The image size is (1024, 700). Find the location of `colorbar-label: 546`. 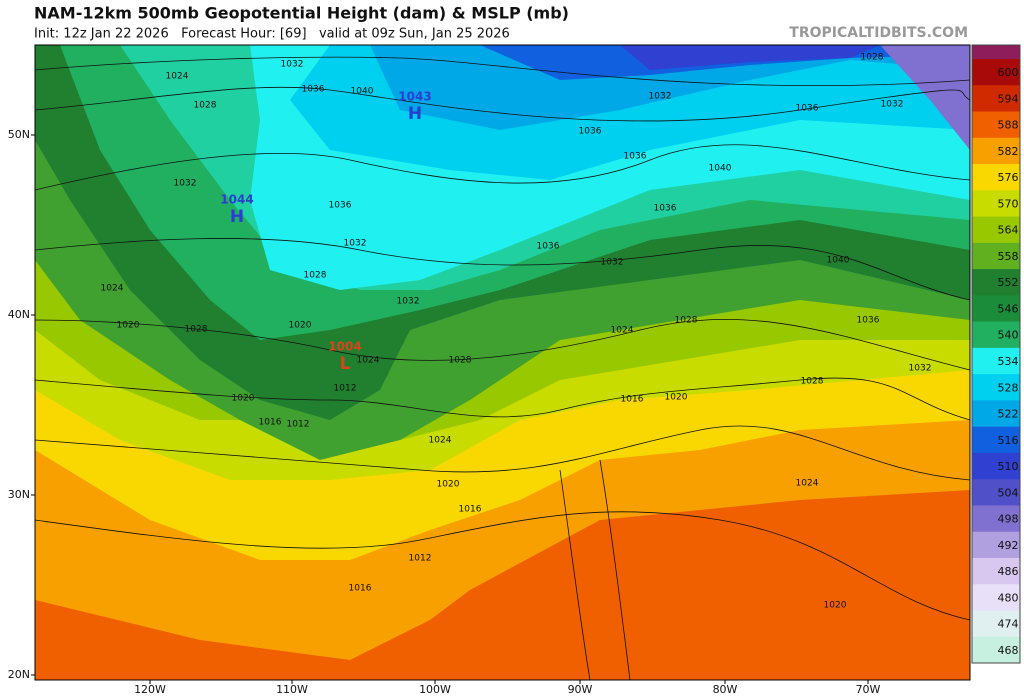

colorbar-label: 546 is located at coordinates (1008, 308).